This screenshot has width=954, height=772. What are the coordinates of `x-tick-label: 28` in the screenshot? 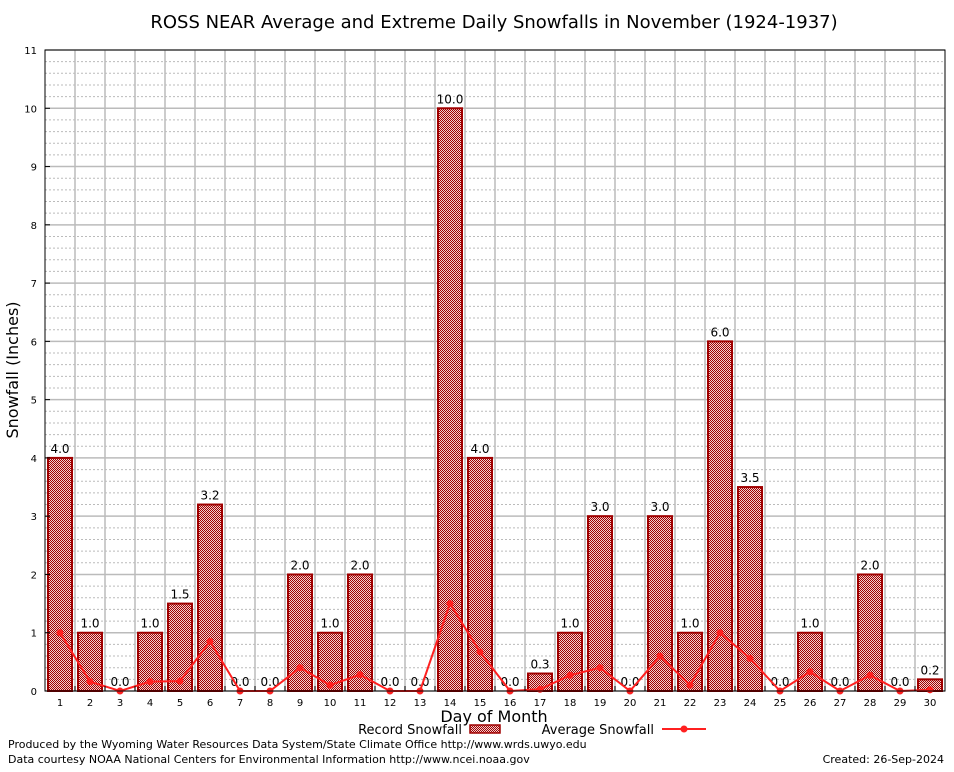 It's located at (870, 703).